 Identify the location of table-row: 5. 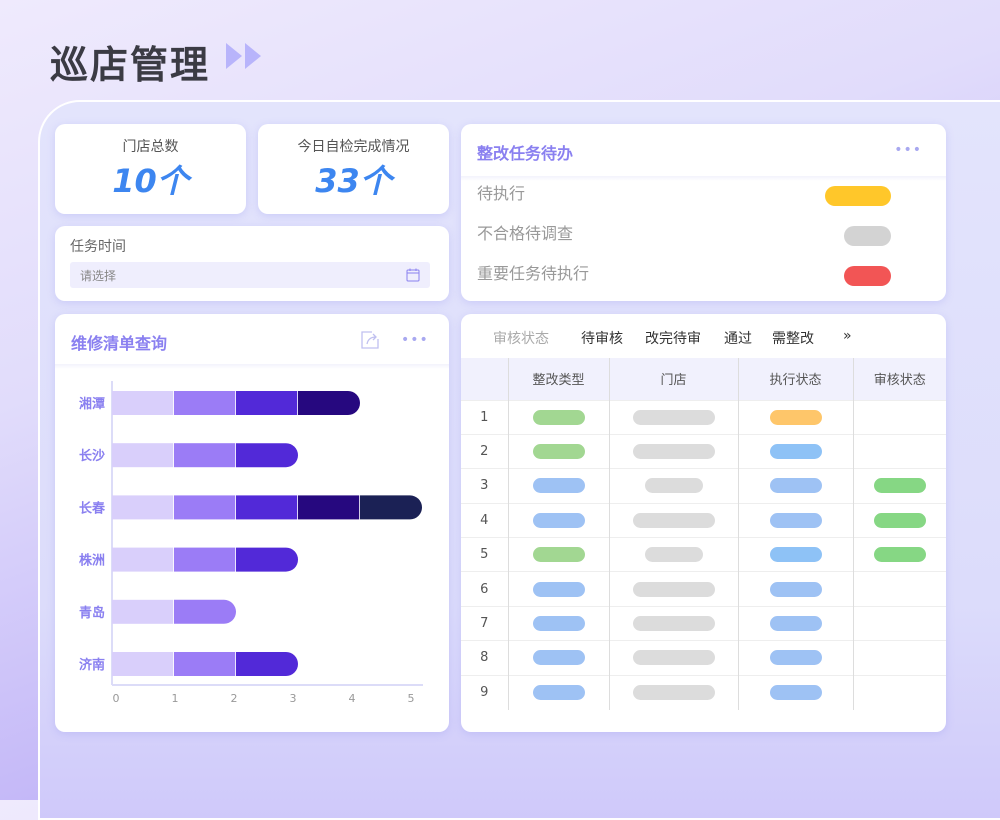
(703, 554).